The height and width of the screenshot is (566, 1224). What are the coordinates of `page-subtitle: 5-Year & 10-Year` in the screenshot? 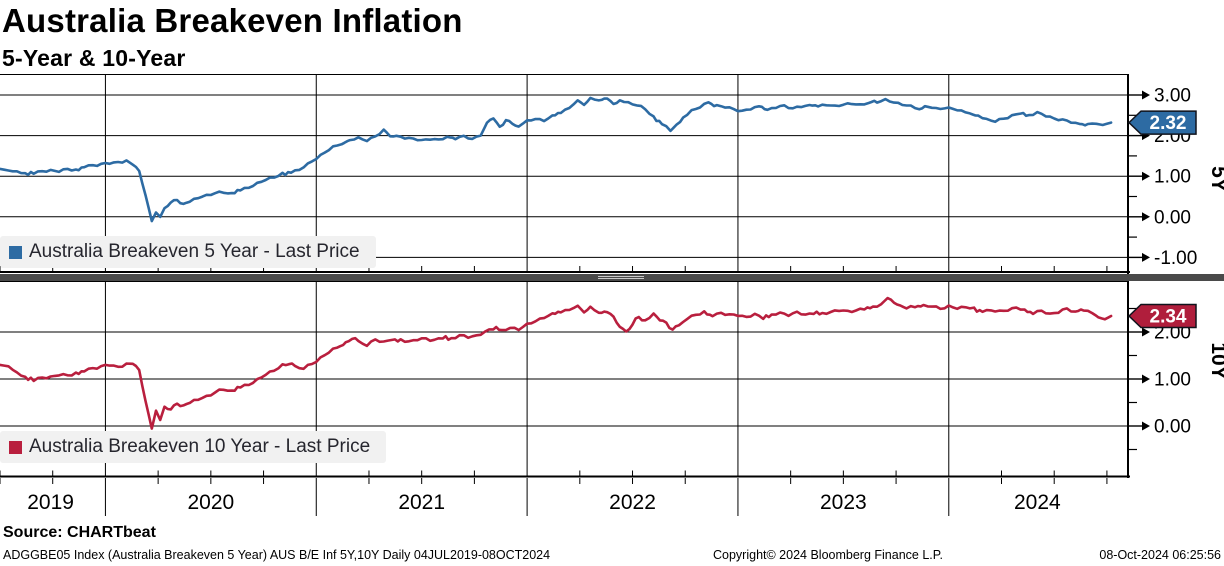 It's located at (94, 58).